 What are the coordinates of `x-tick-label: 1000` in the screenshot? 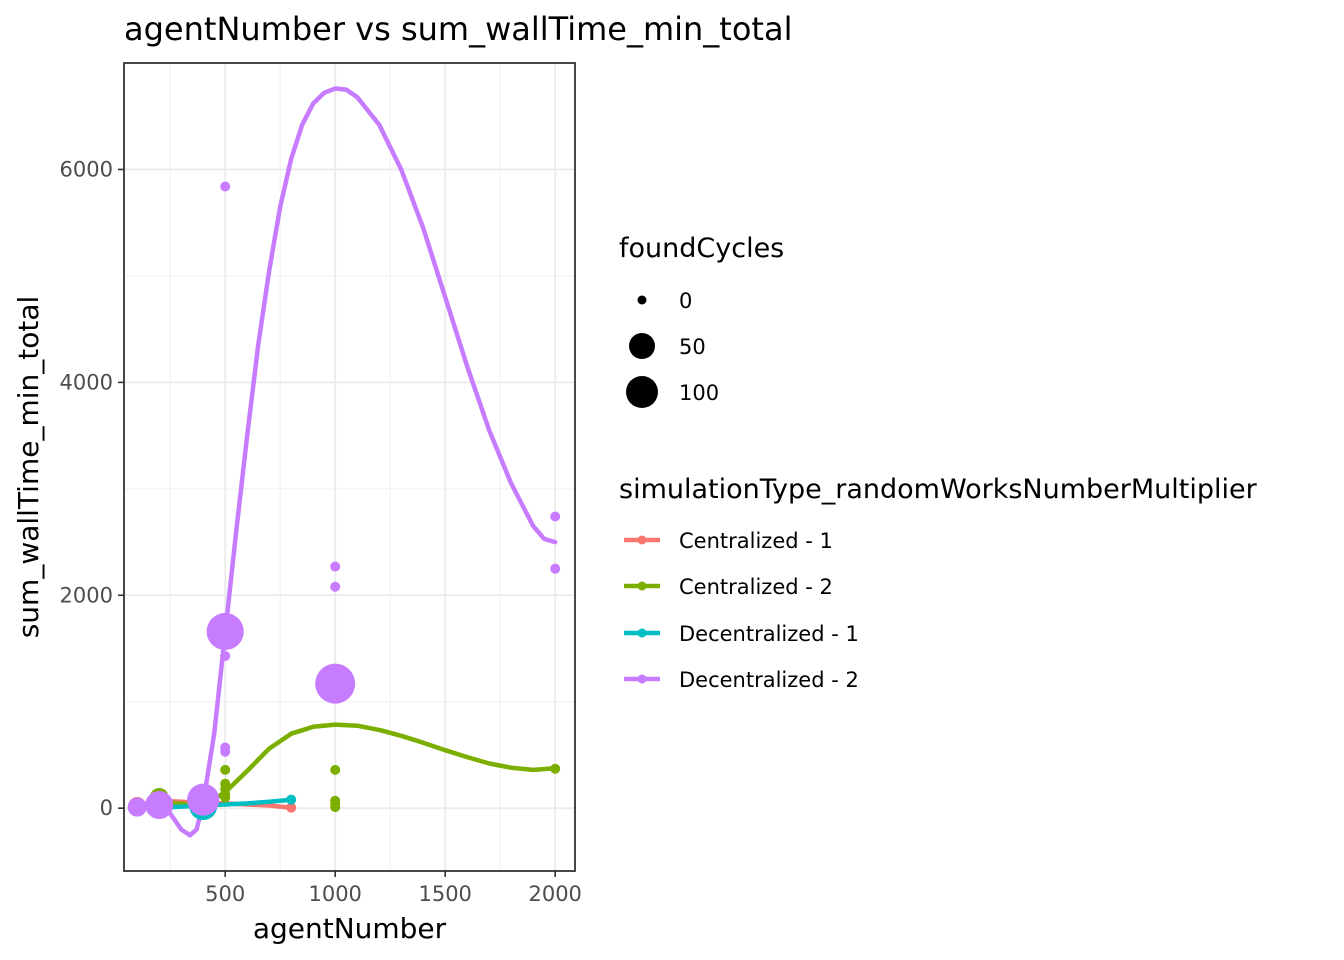 It's located at (334, 894).